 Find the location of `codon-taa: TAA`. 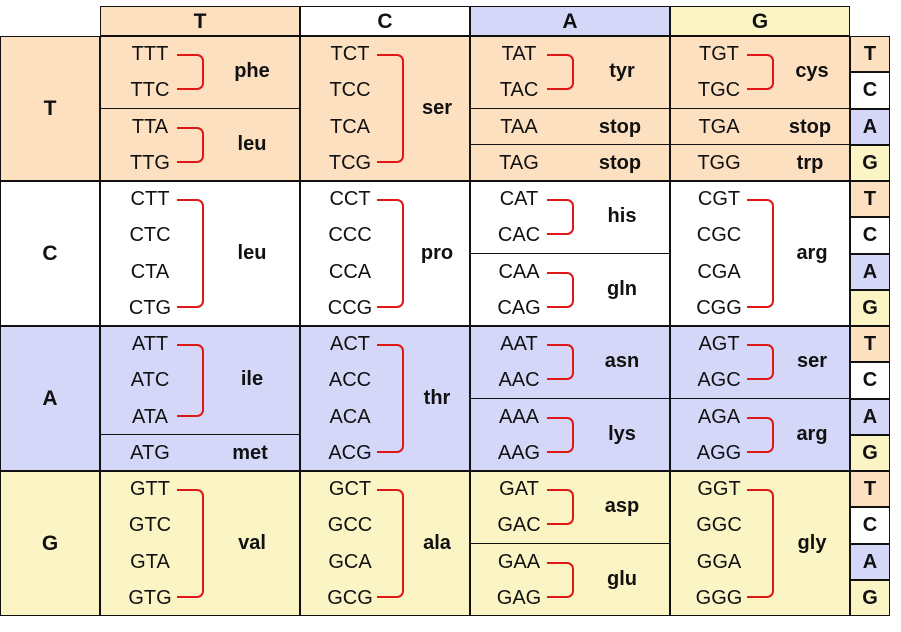

codon-taa: TAA is located at coordinates (519, 126).